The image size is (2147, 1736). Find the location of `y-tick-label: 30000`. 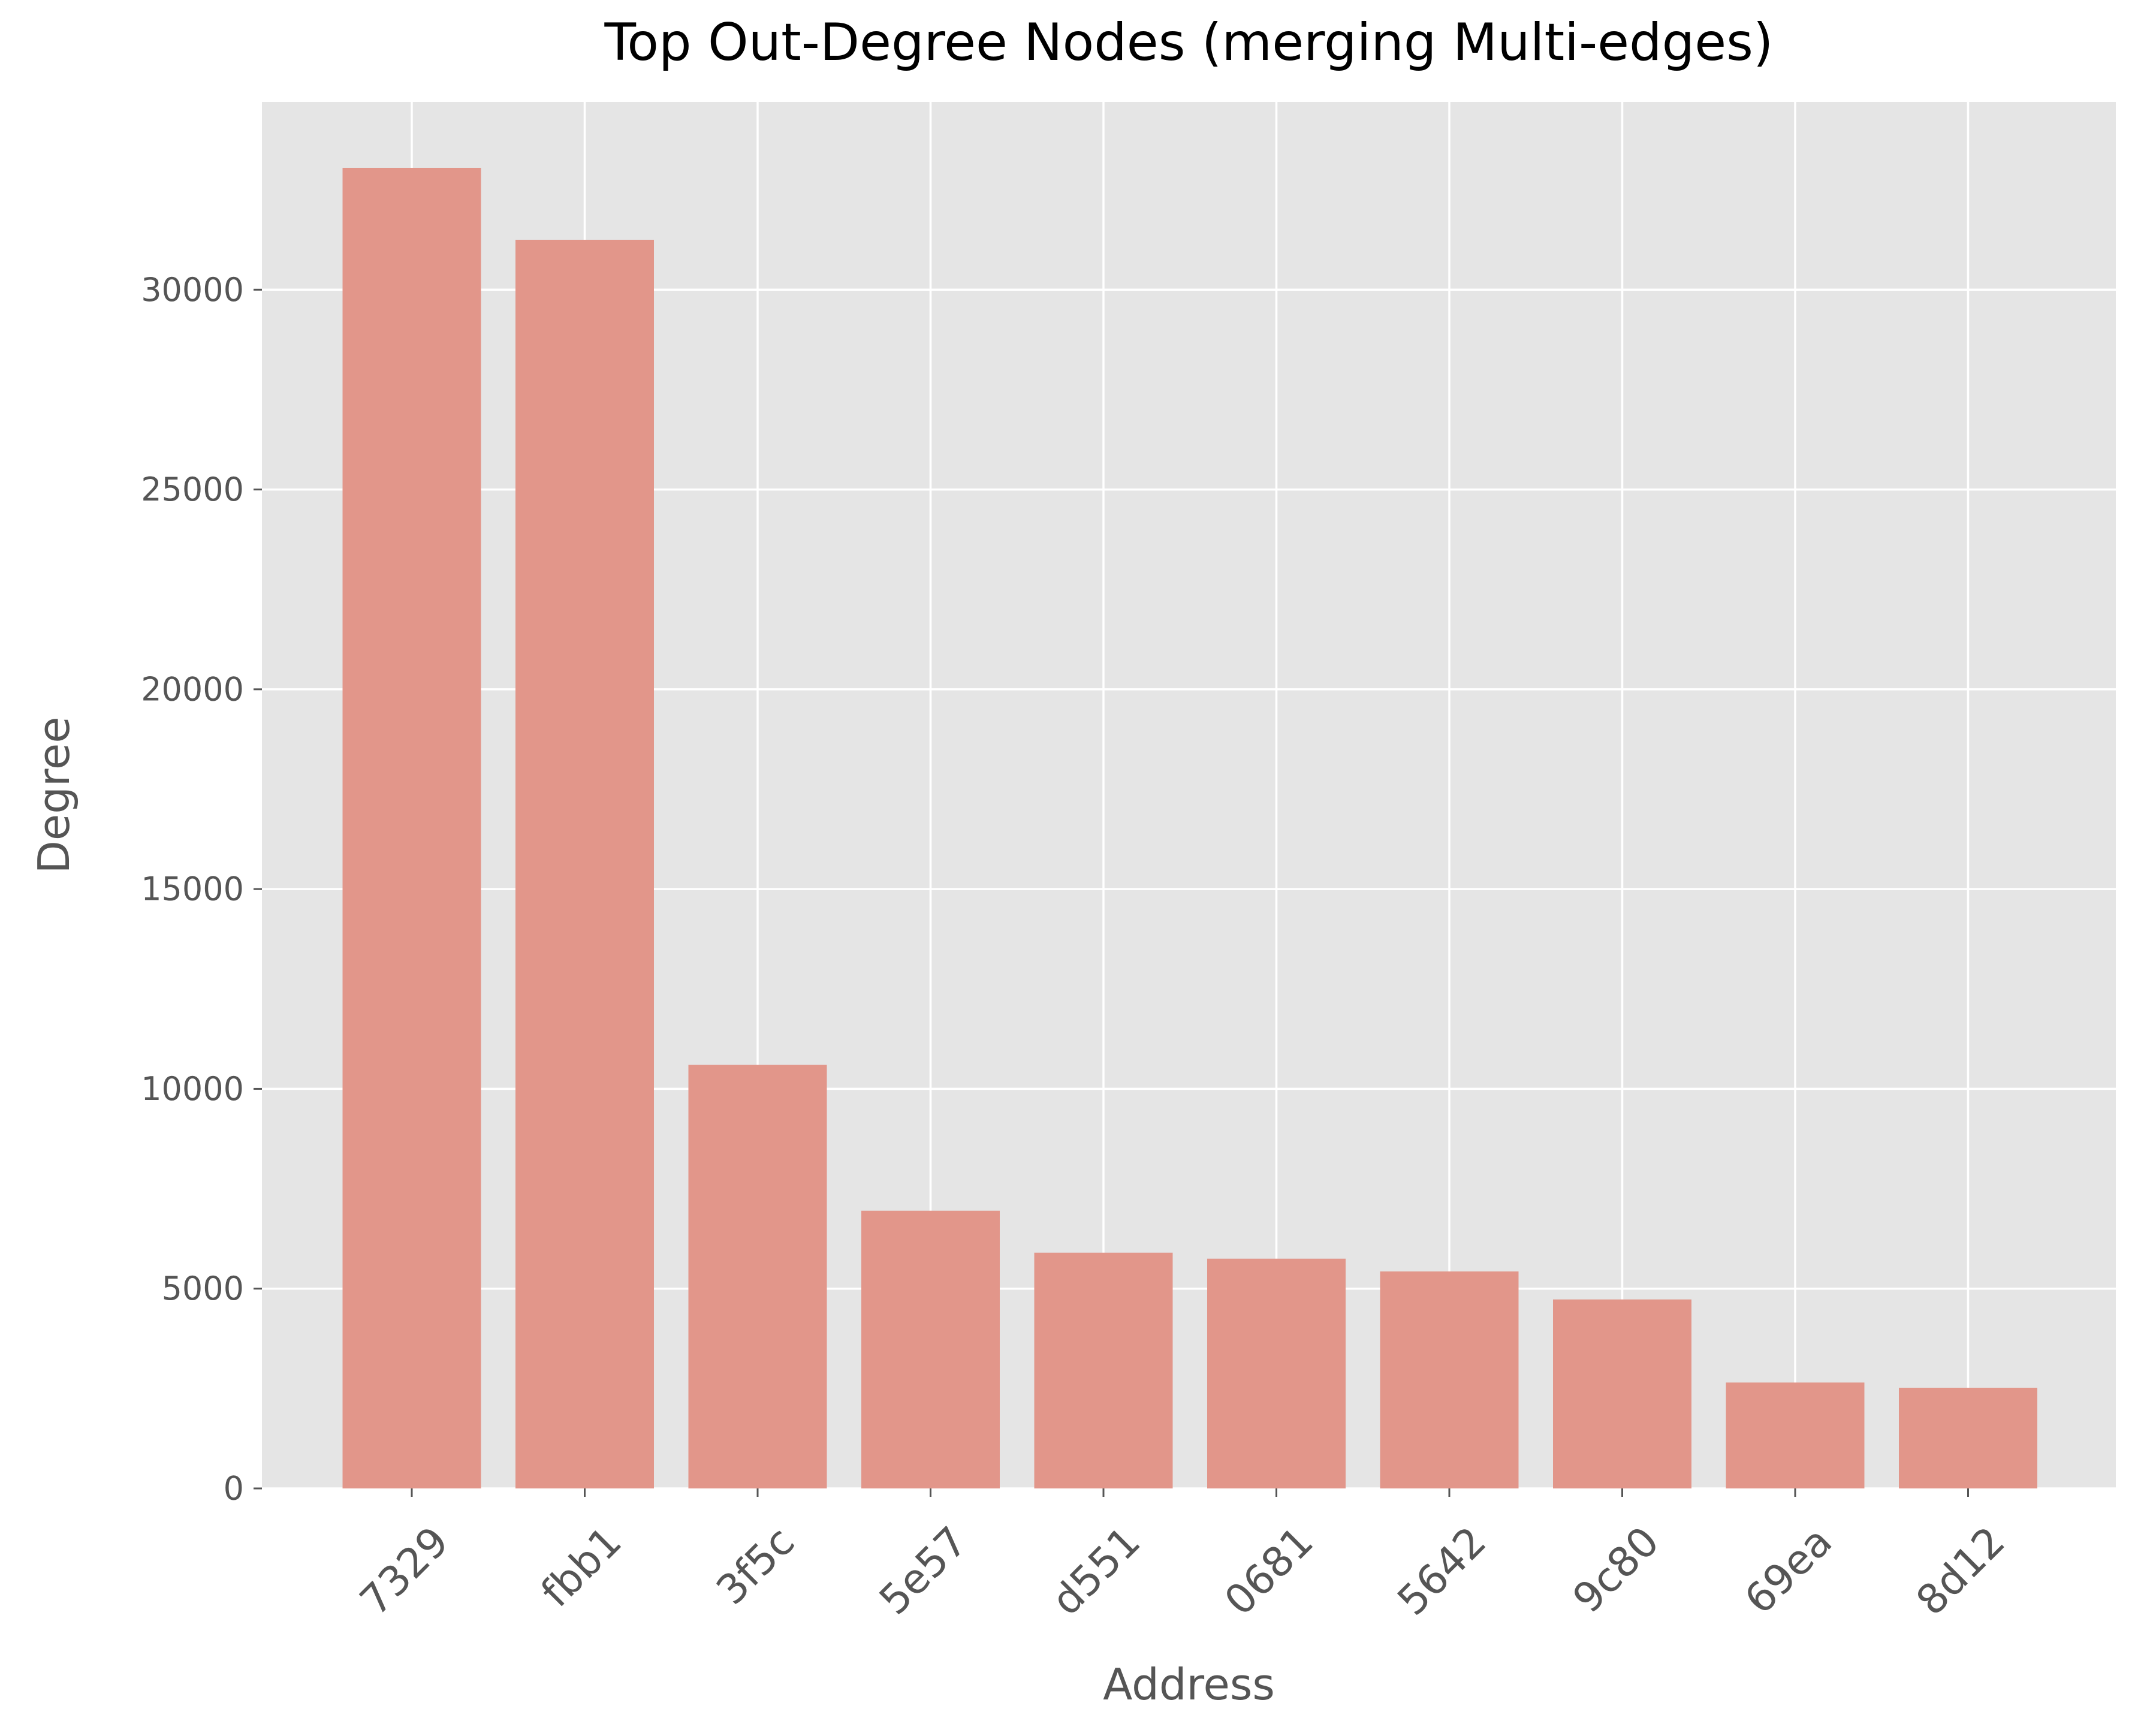

y-tick-label: 30000 is located at coordinates (192, 290).